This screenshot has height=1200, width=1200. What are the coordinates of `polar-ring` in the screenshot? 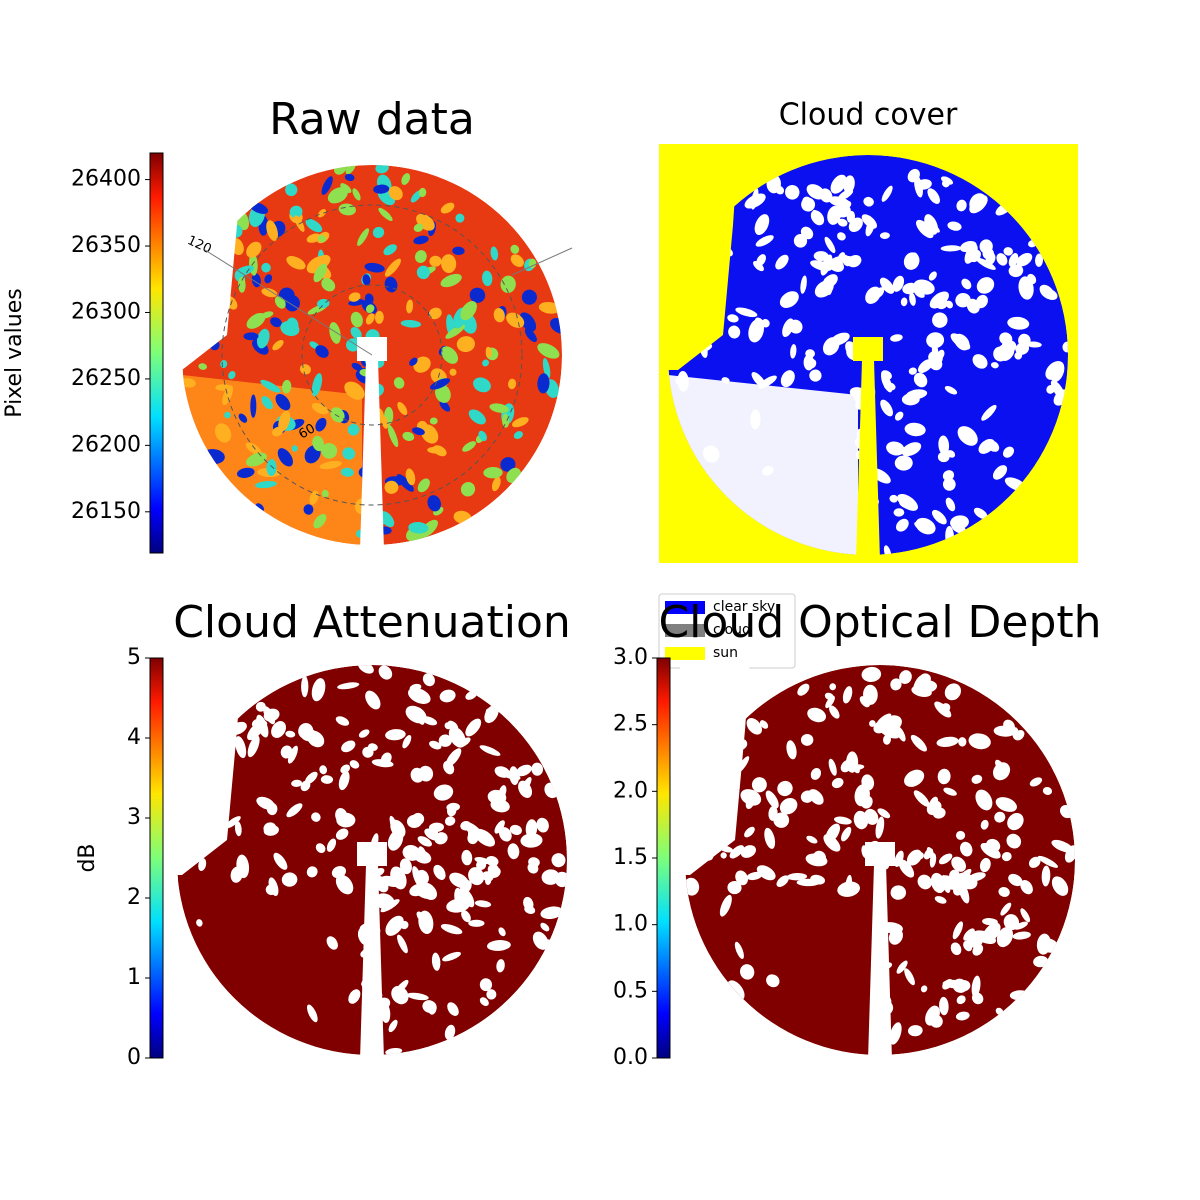 It's located at (372, 355).